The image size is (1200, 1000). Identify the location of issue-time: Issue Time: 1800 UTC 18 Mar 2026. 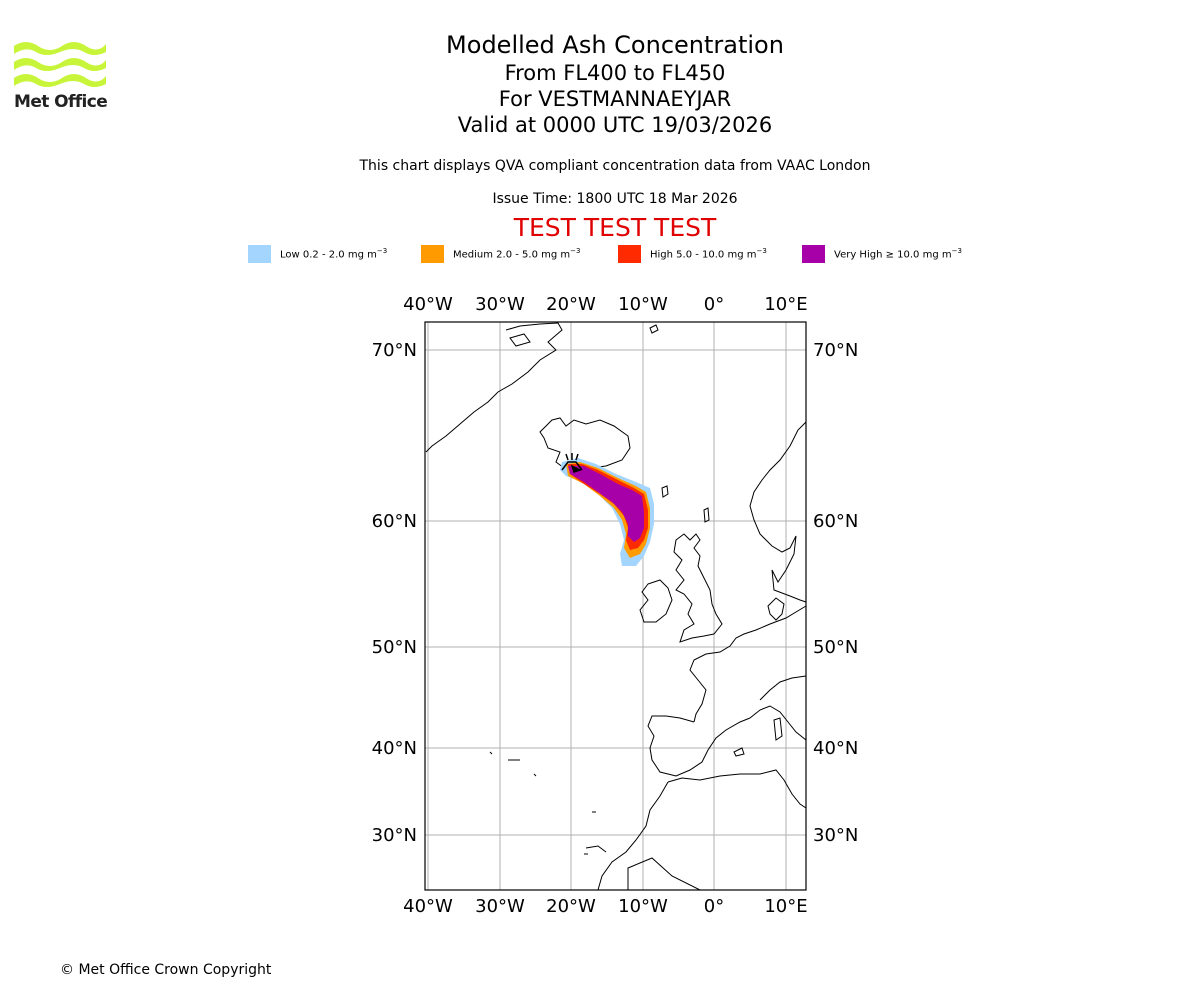
(615, 199).